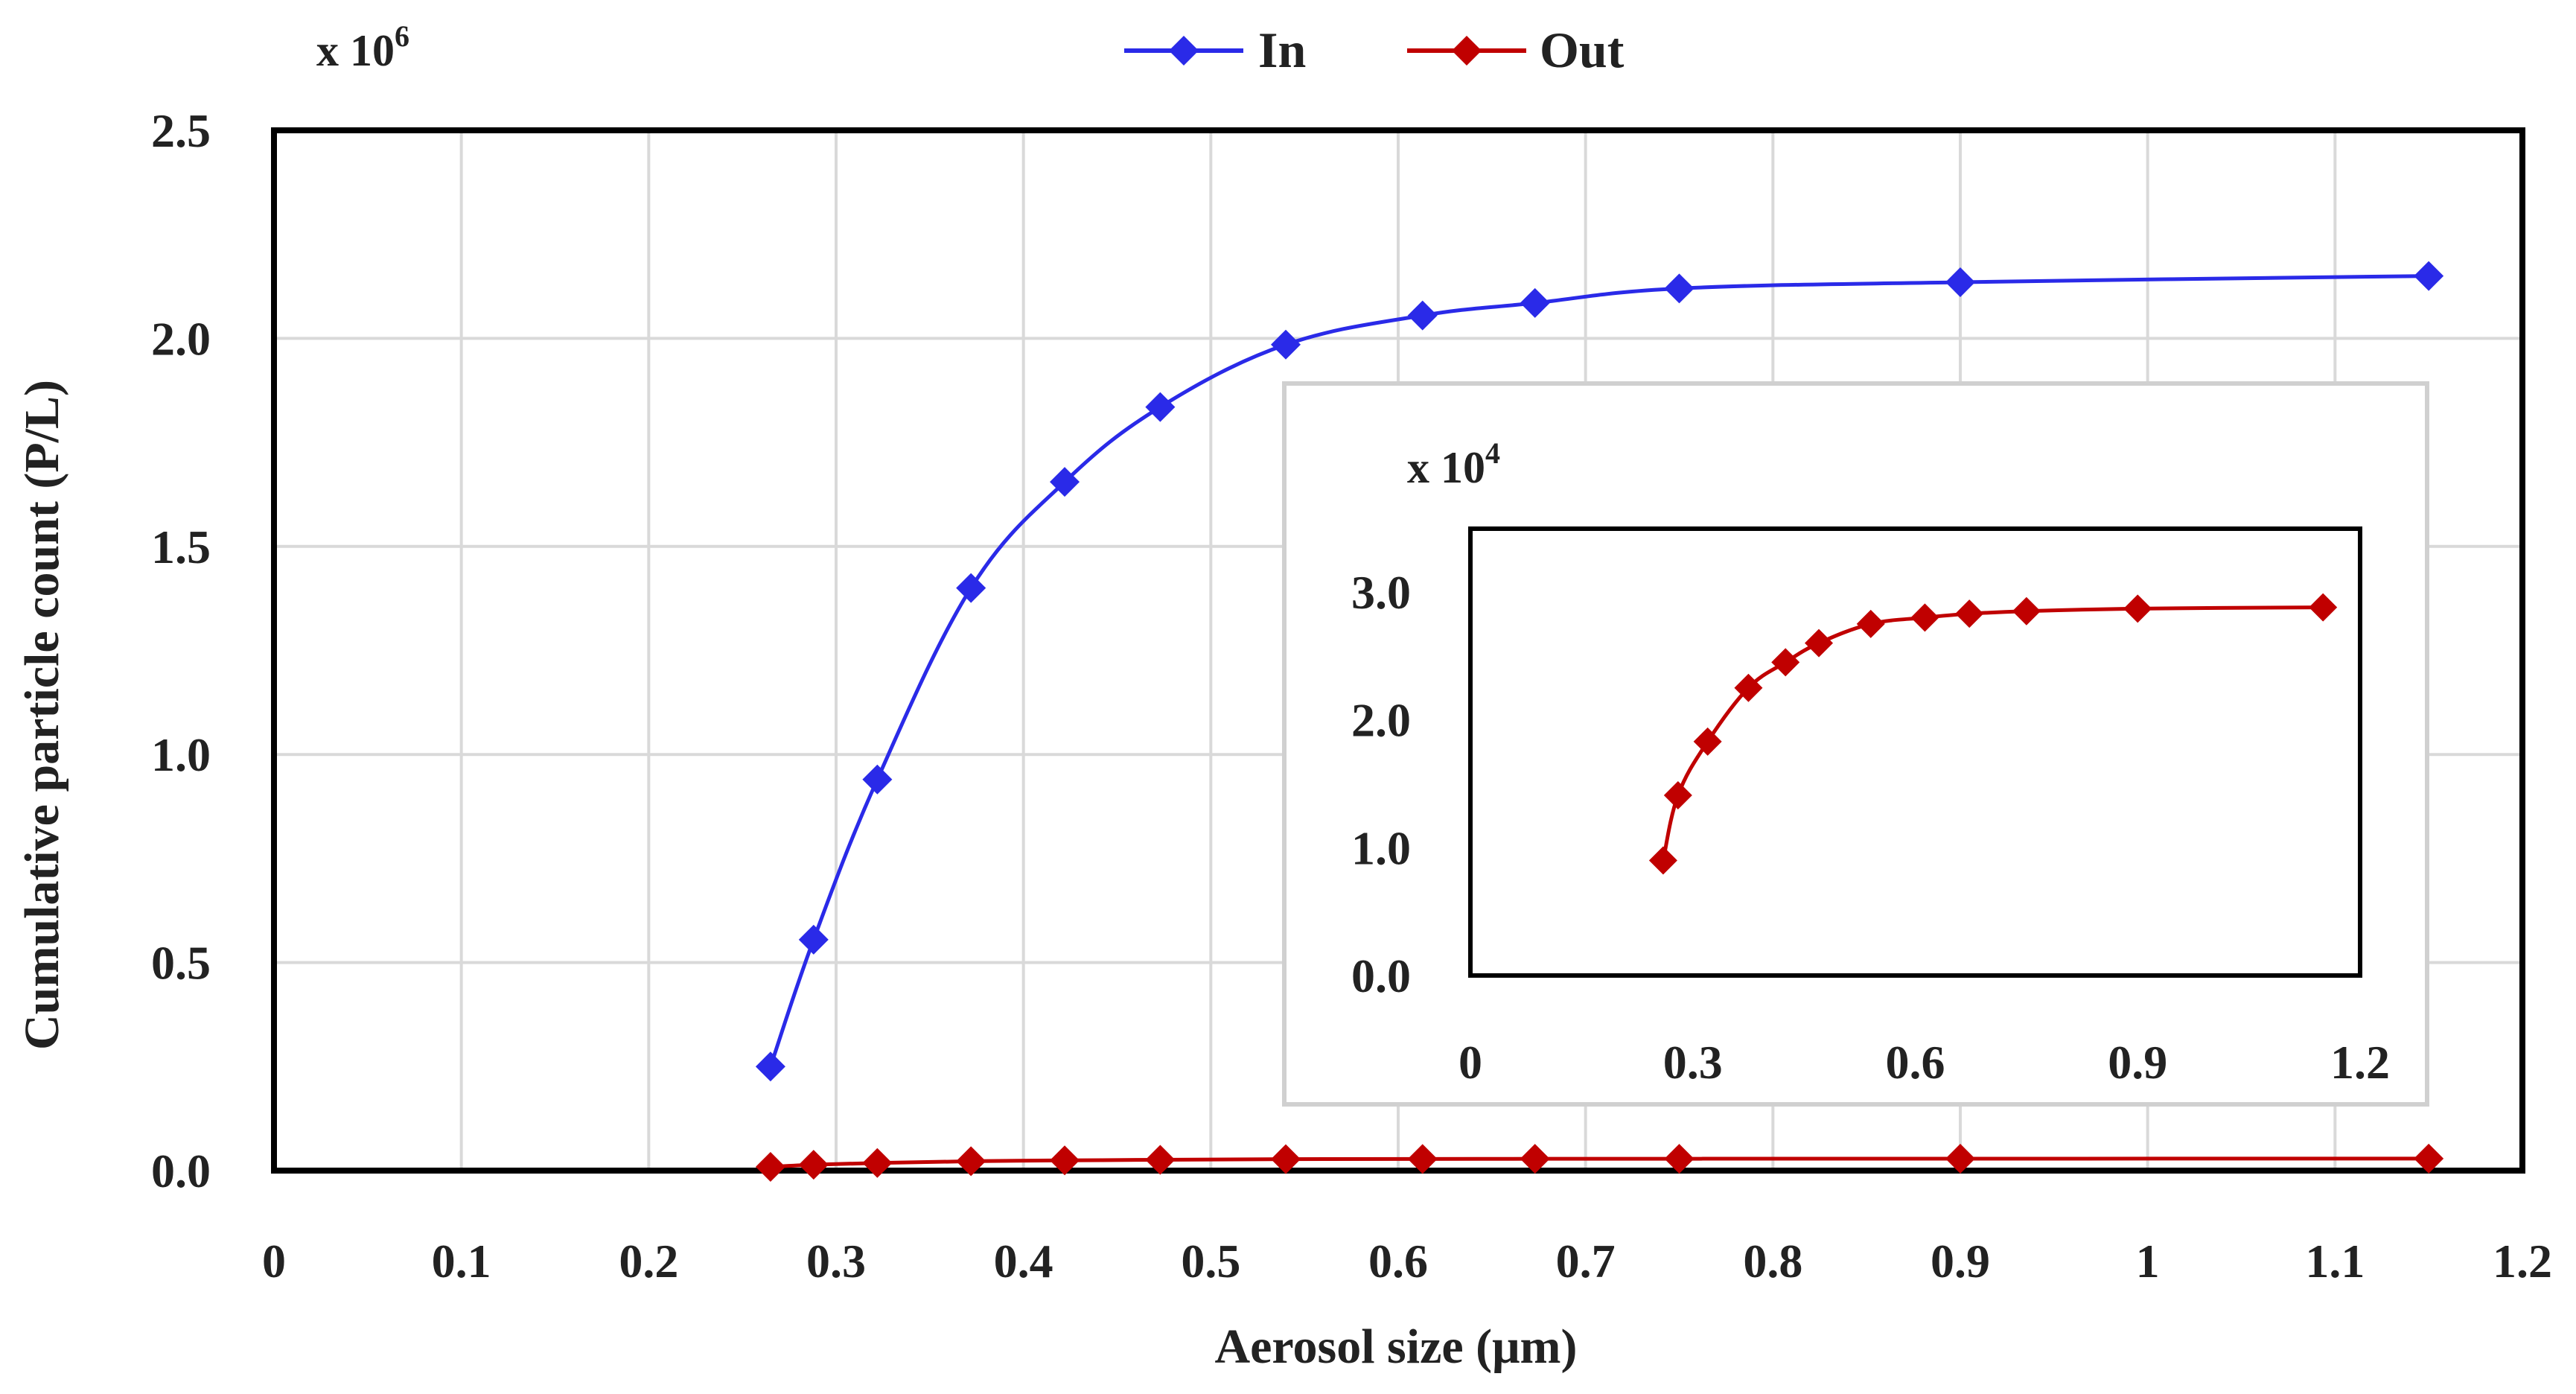 Image resolution: width=2576 pixels, height=1394 pixels. Describe the element at coordinates (1993, 734) in the screenshot. I see `inset-series` at that location.